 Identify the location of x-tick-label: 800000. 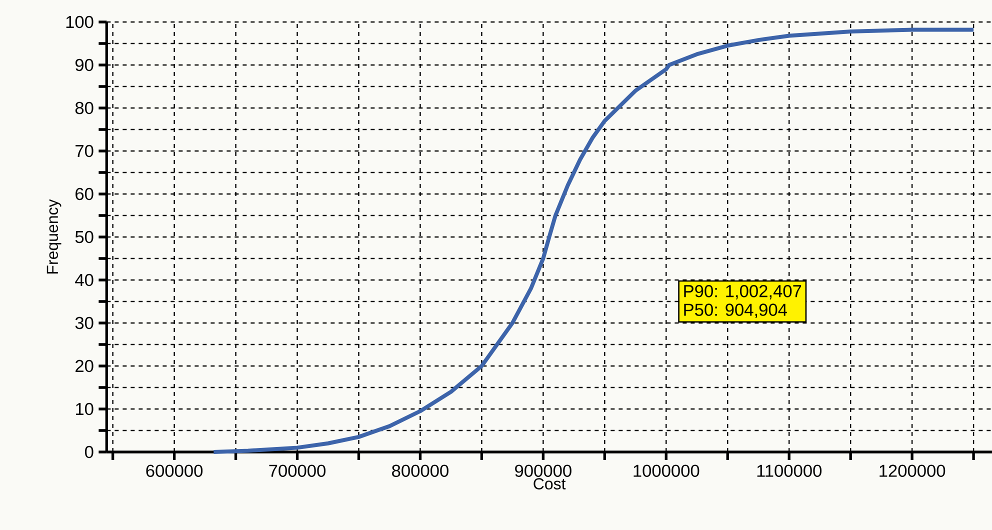
(420, 470).